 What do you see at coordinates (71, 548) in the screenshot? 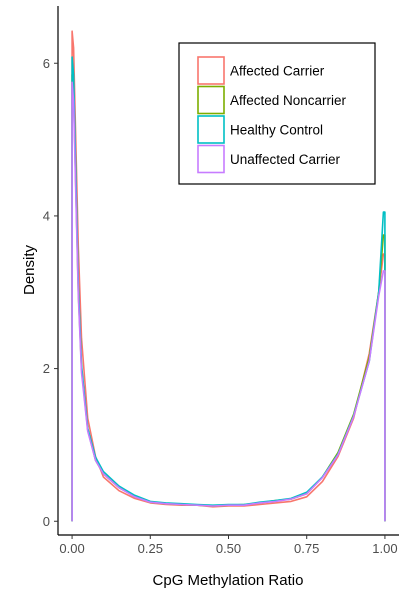
I see `x-tick-label: 0.00` at bounding box center [71, 548].